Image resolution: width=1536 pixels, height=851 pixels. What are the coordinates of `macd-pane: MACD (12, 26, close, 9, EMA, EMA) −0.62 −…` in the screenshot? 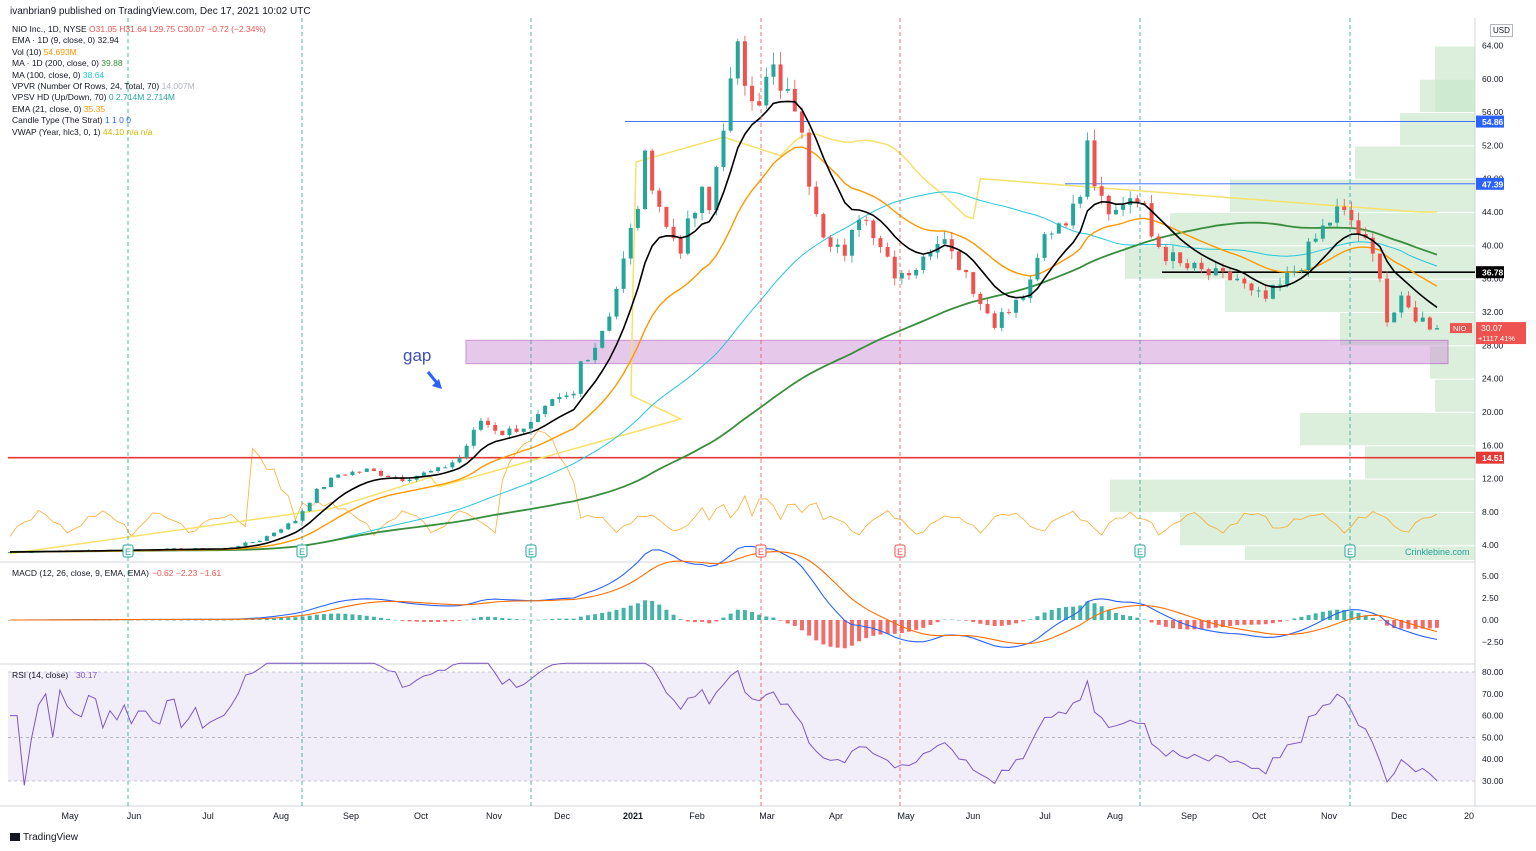 It's located at (756, 597).